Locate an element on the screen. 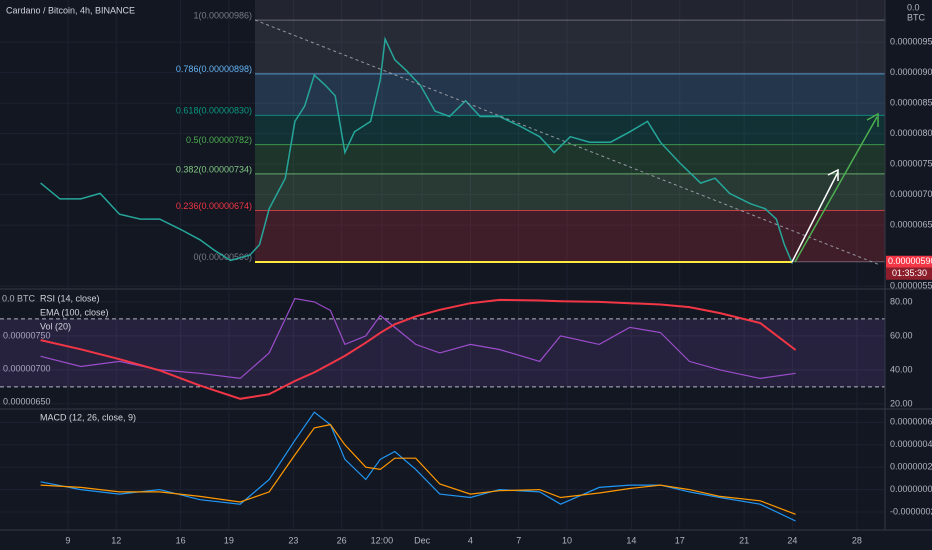  fib-label: 0.236(0.00000674) is located at coordinates (214, 206).